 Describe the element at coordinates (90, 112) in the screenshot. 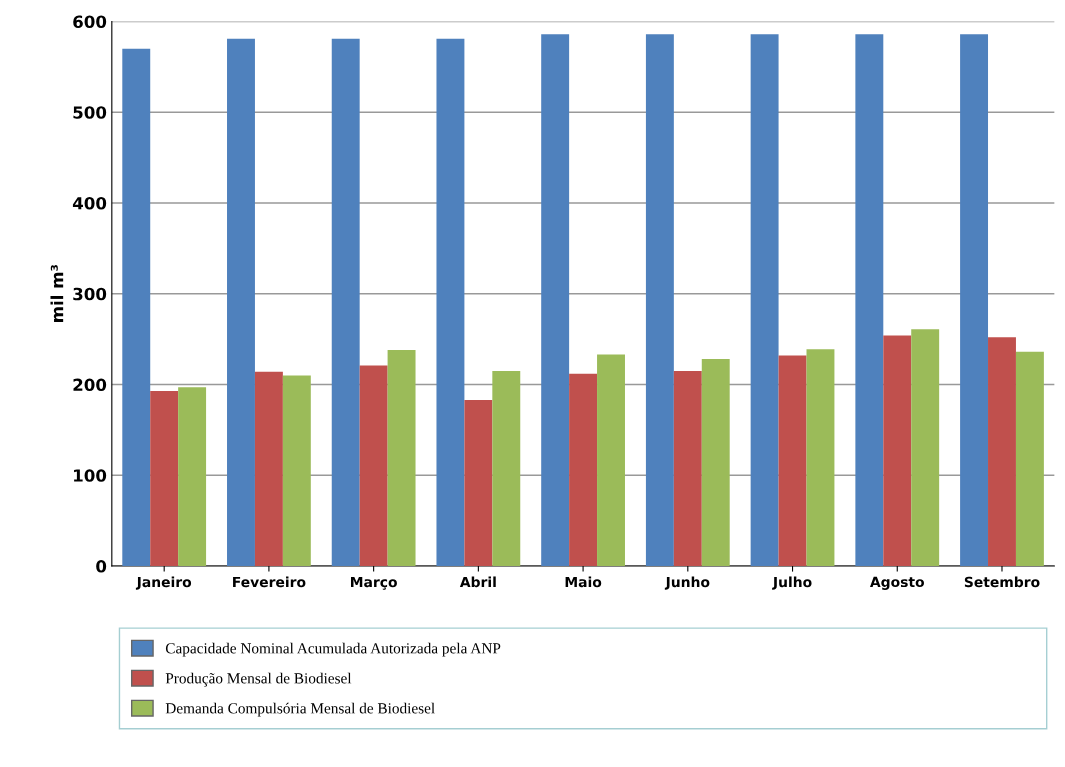

I see `y-tick-label: 500` at that location.